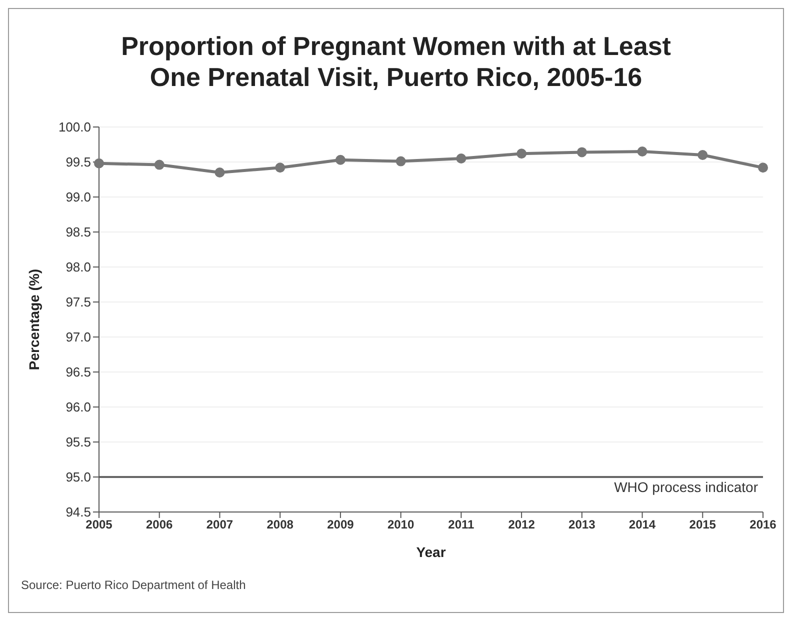  Describe the element at coordinates (522, 525) in the screenshot. I see `x-tick-label: 2012` at that location.